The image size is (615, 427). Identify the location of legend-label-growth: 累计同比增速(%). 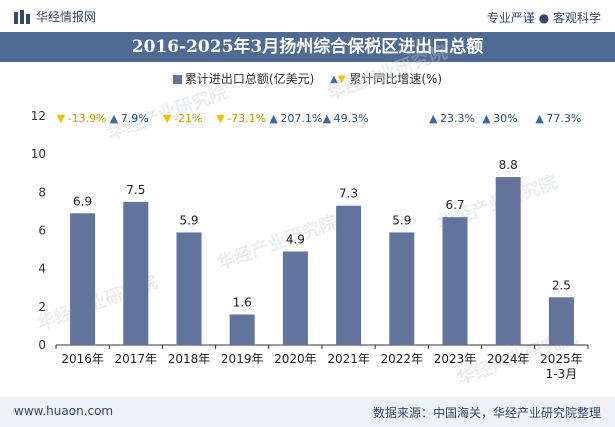
(396, 79).